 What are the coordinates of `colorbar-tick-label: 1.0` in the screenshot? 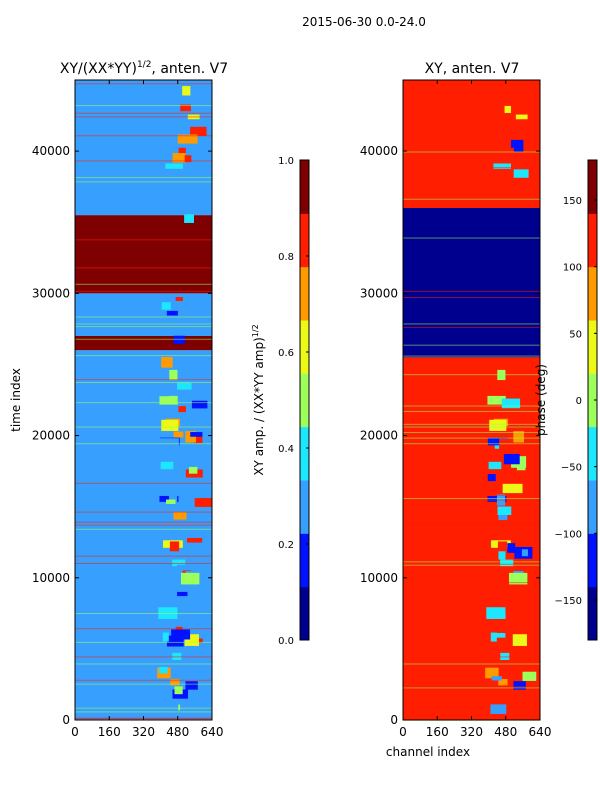 It's located at (286, 161).